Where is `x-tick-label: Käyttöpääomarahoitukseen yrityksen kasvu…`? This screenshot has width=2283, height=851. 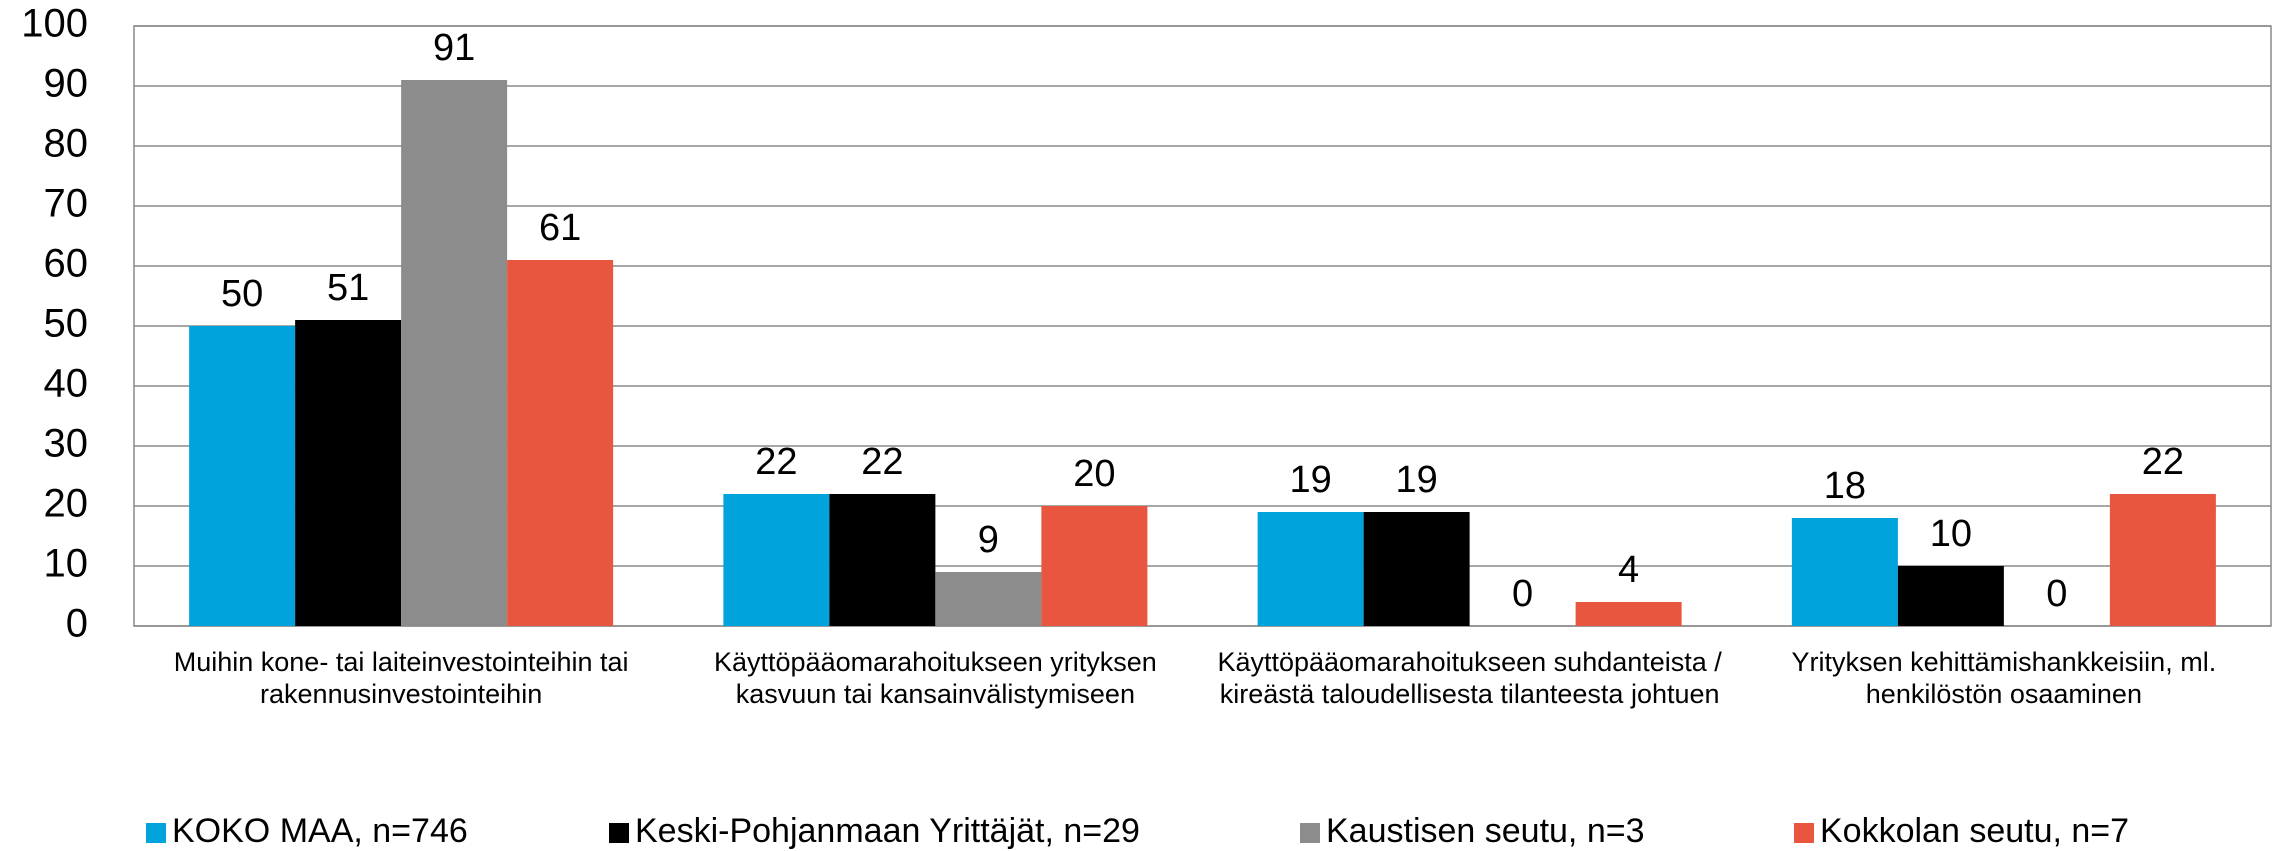
x-tick-label: Käyttöpääomarahoitukseen yrityksen kasvu… is located at coordinates (935, 678).